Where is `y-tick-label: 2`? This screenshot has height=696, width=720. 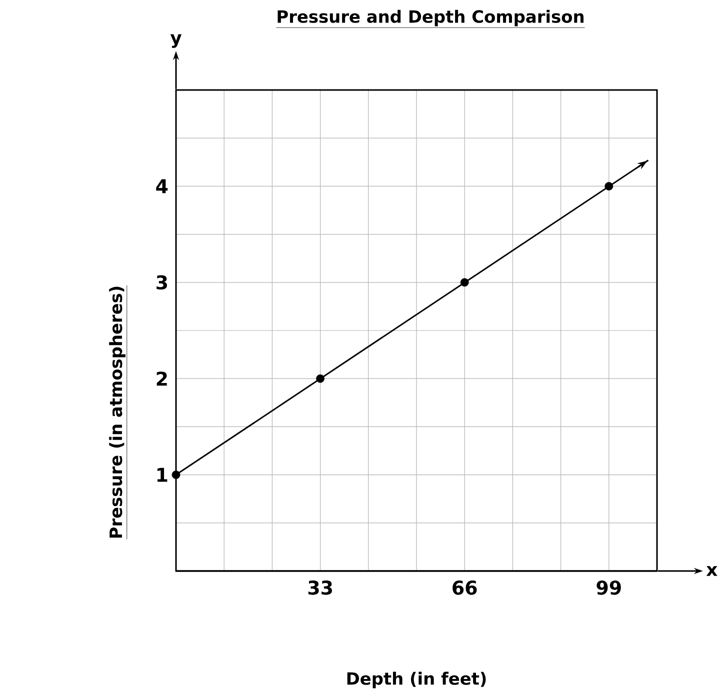
y-tick-label: 2 is located at coordinates (161, 379).